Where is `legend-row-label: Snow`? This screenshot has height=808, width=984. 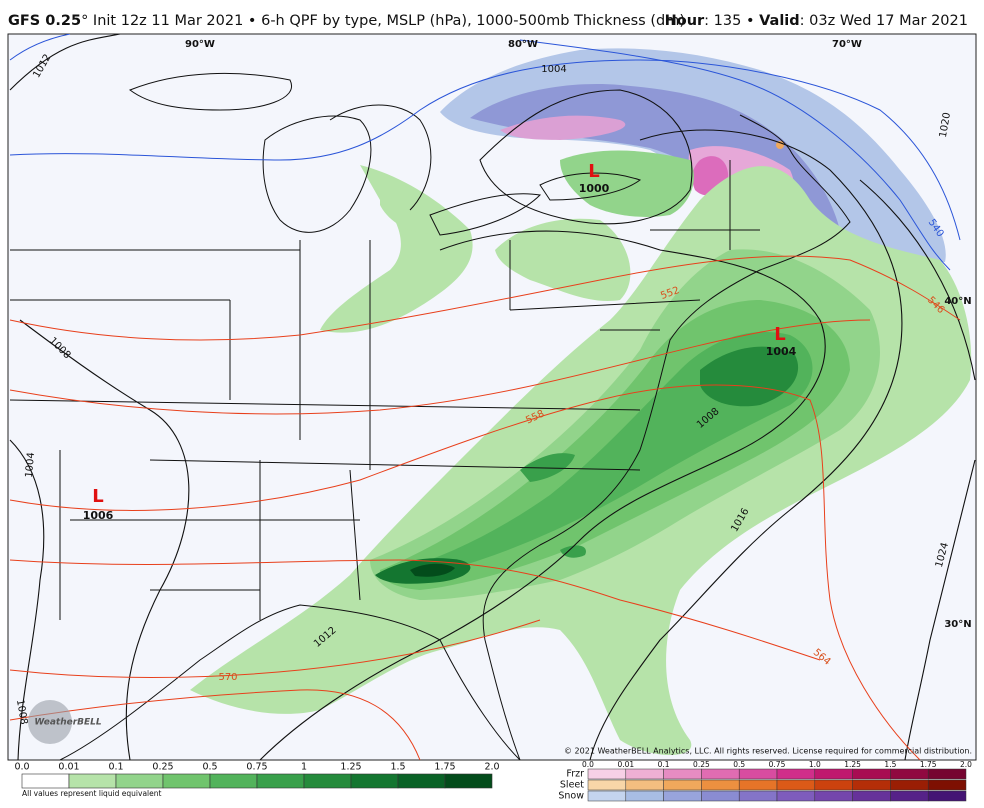 legend-row-label: Snow is located at coordinates (571, 796).